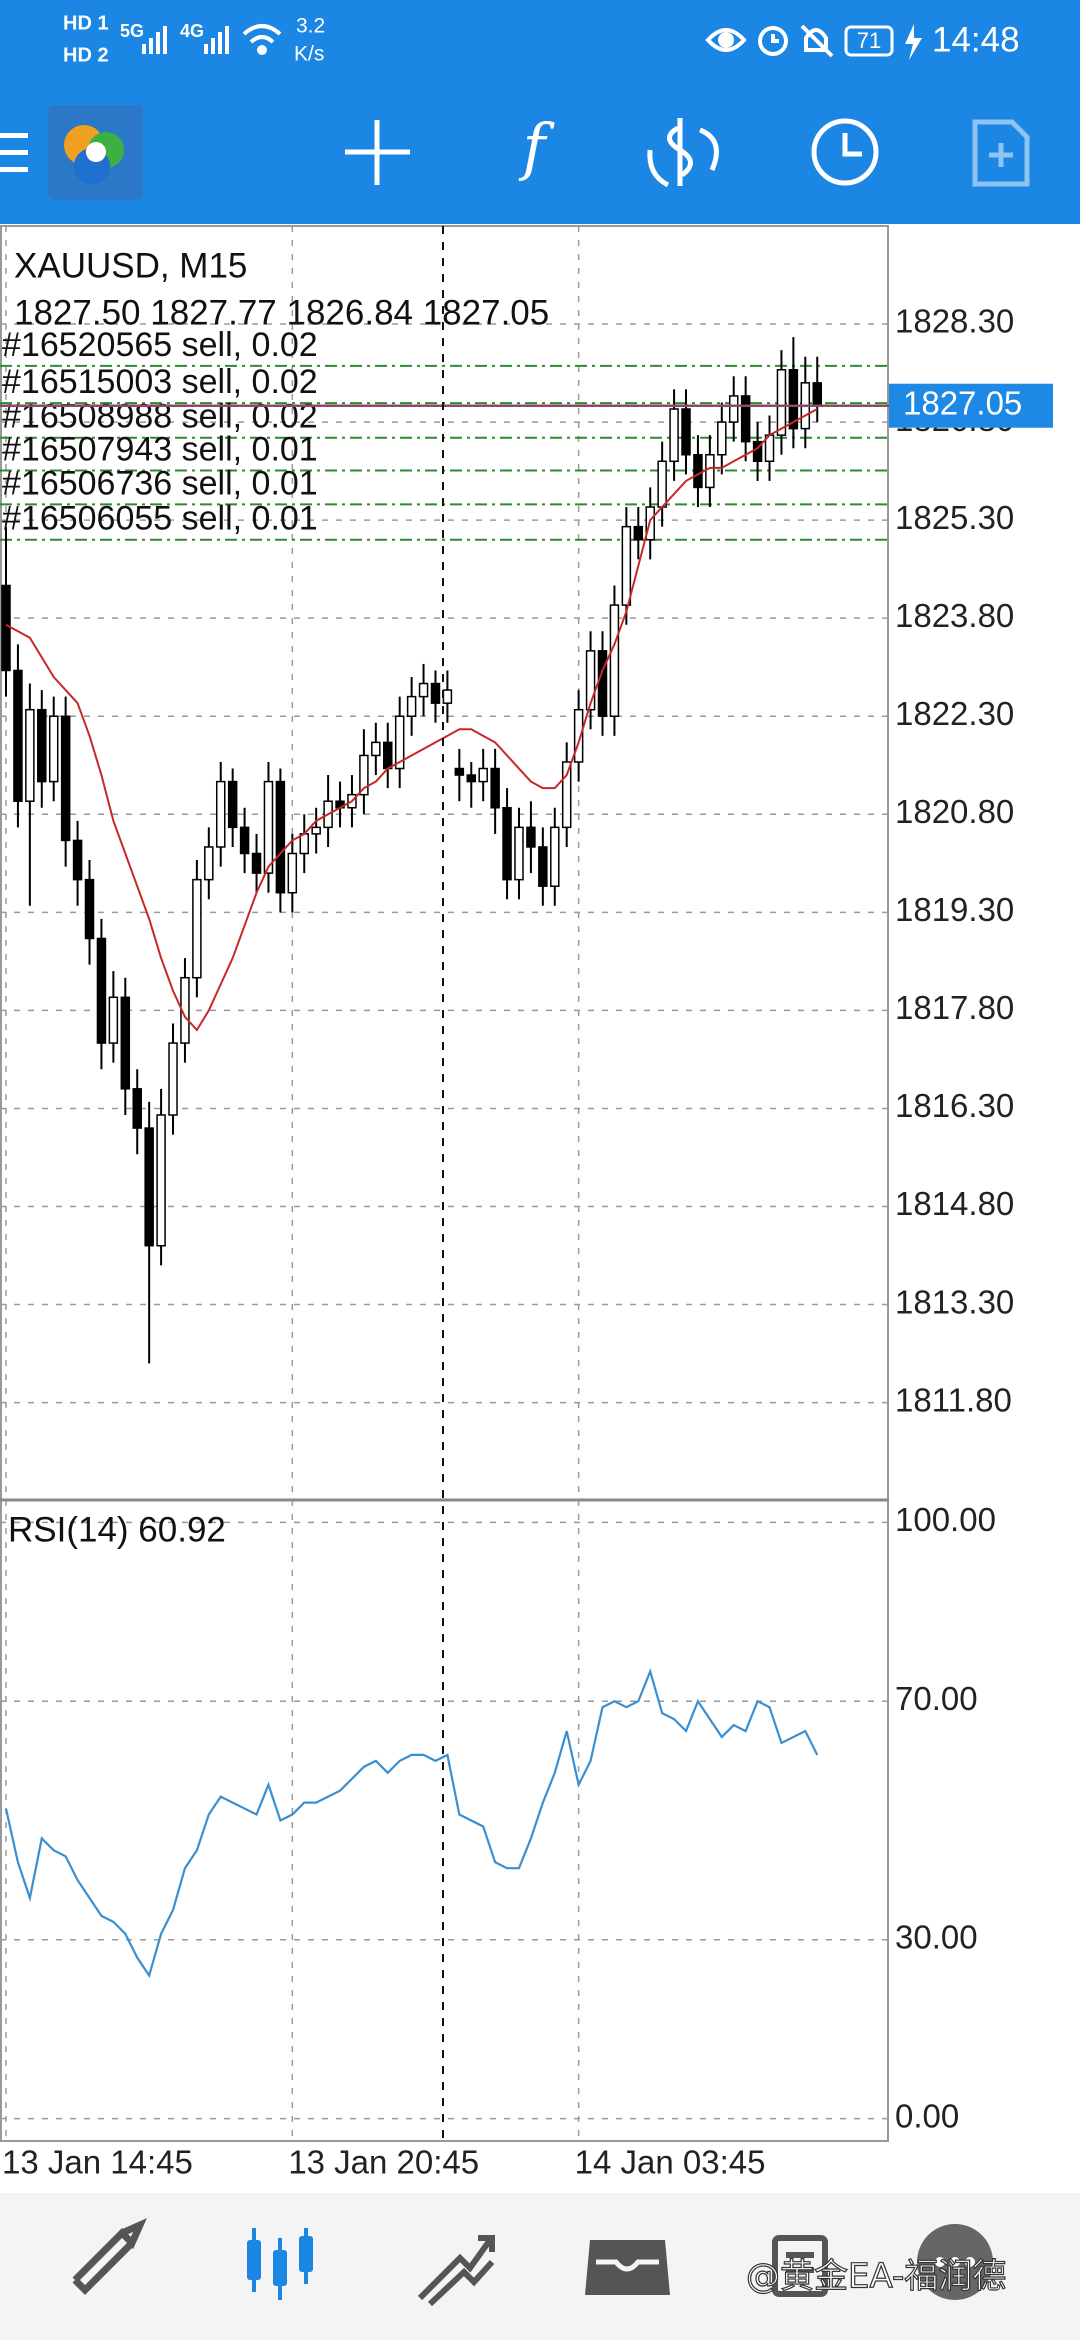  Describe the element at coordinates (936, 1698) in the screenshot. I see `y-tick-label: 70.00` at that location.